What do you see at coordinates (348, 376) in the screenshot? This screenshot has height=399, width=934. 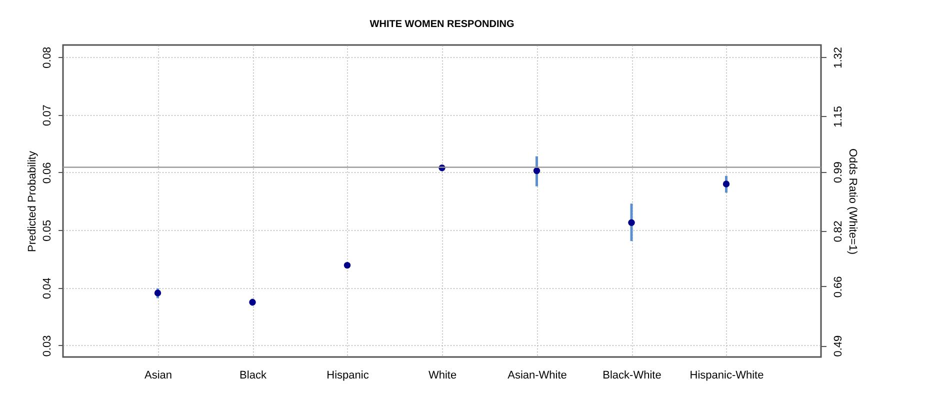 I see `x-tick-label: Hispanic` at bounding box center [348, 376].